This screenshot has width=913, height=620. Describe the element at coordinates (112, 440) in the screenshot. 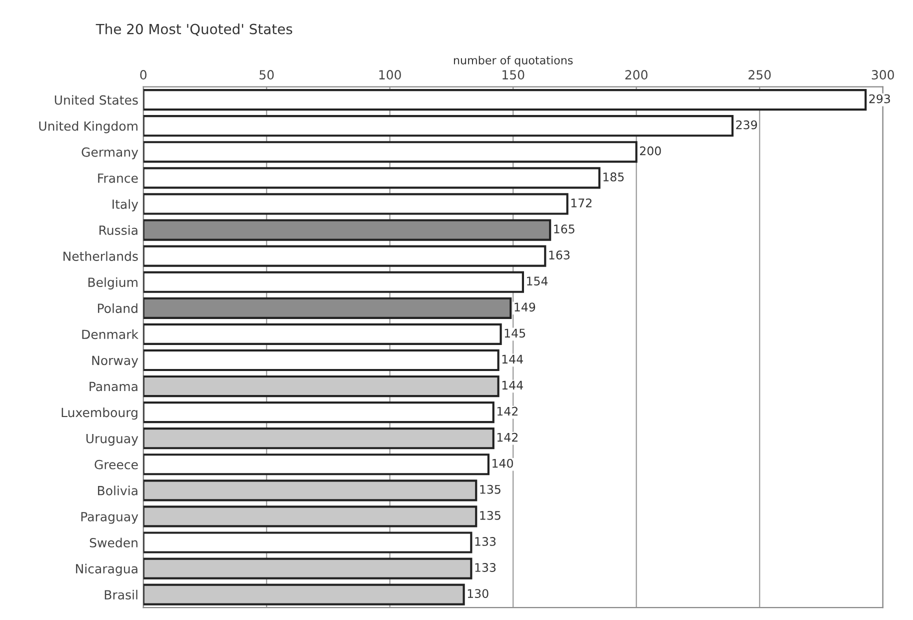

I see `y-tick-label: Uruguay` at that location.